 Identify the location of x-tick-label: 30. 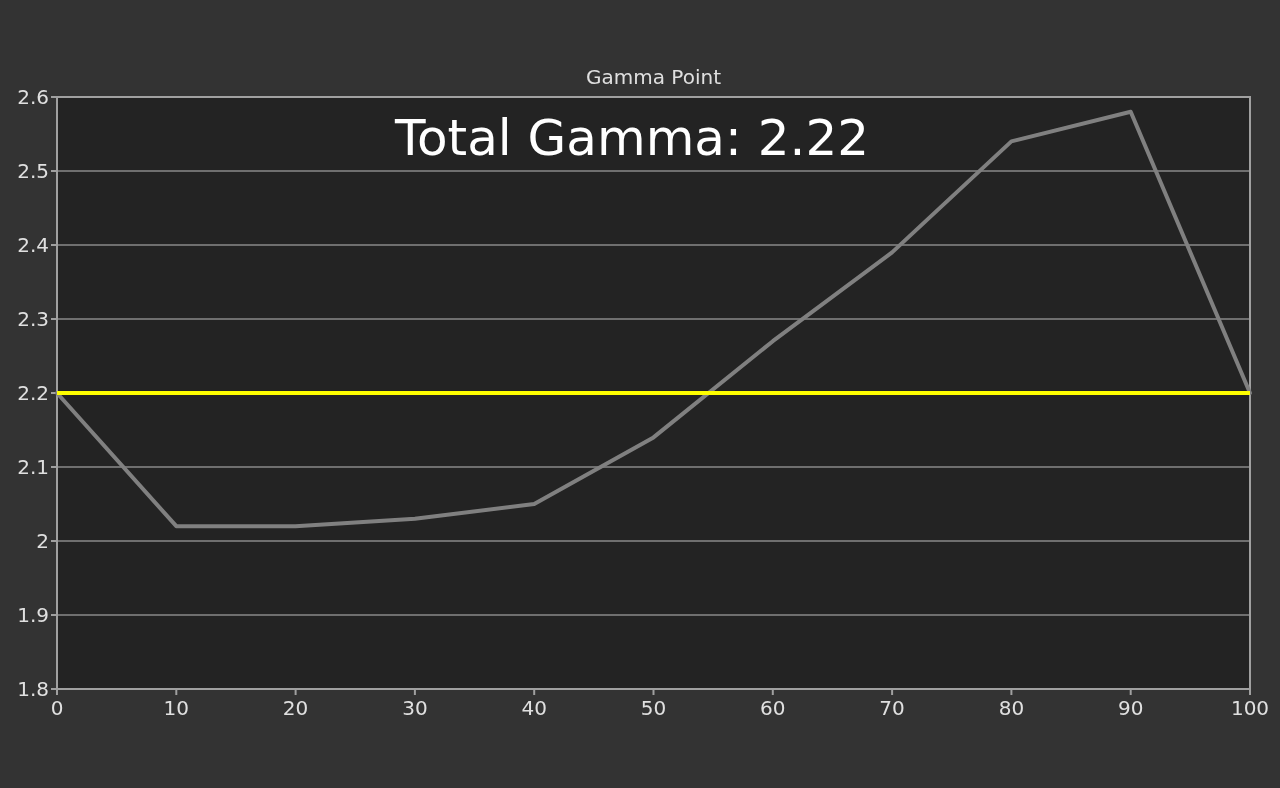
(415, 708).